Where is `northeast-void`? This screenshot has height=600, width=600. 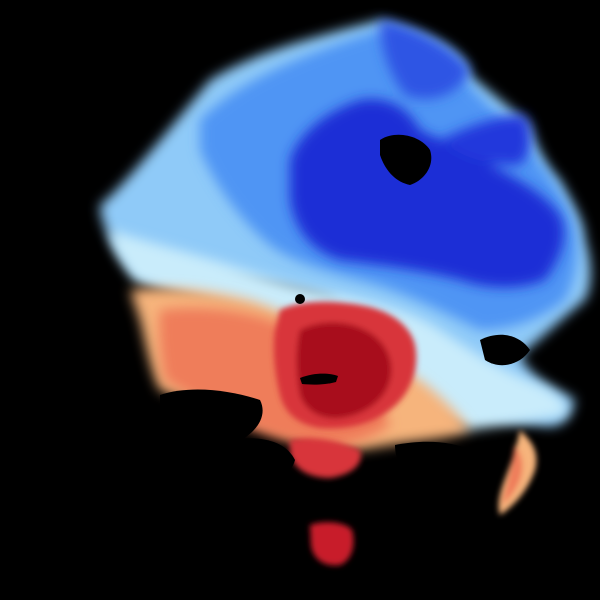
northeast-void is located at coordinates (406, 159).